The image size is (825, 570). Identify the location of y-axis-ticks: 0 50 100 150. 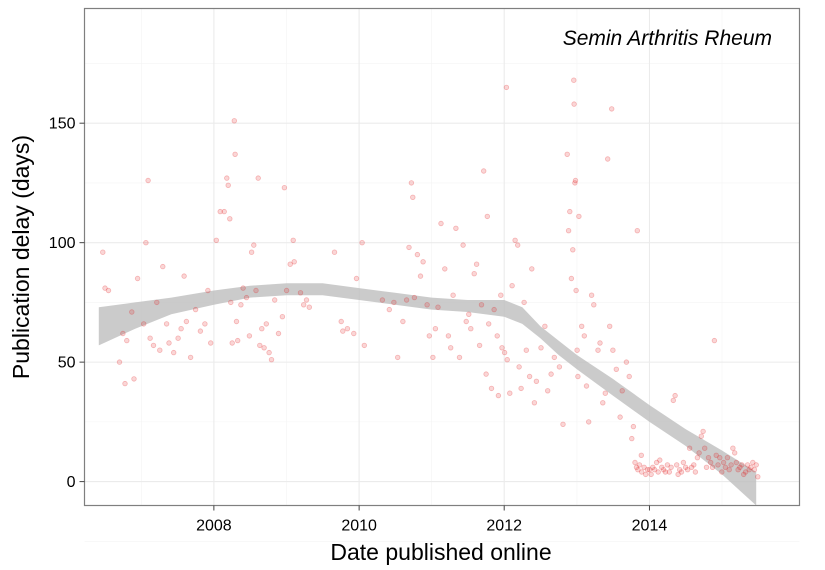
(67, 303).